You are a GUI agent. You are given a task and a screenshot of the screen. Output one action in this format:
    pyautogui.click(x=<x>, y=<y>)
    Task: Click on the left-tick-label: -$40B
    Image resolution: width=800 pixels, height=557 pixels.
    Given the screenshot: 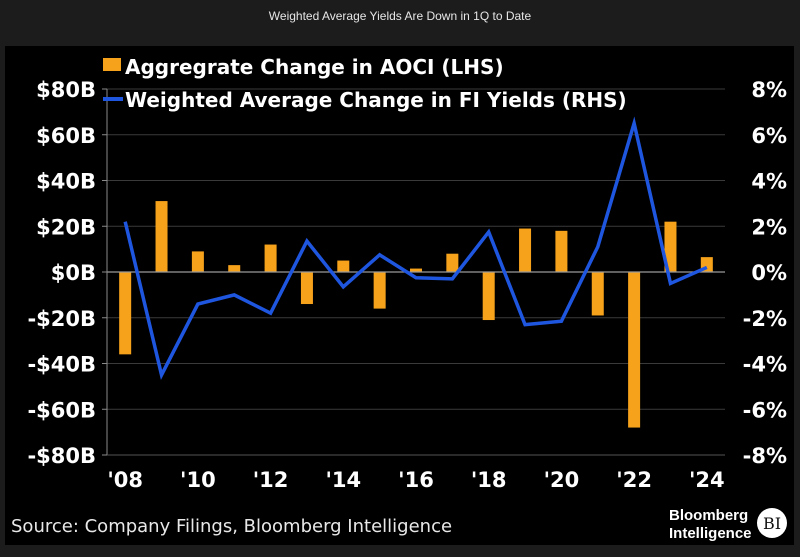 What is the action you would take?
    pyautogui.click(x=61, y=365)
    